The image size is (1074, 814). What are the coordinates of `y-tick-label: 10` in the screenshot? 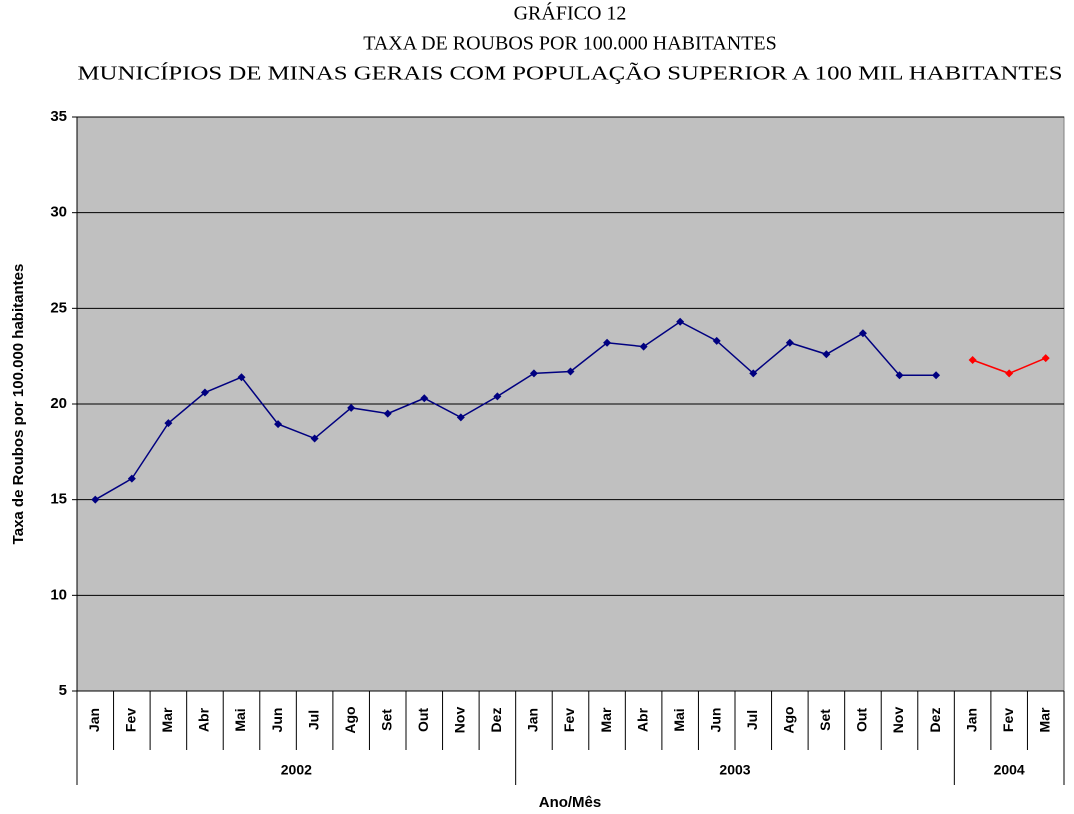 It's located at (58, 594).